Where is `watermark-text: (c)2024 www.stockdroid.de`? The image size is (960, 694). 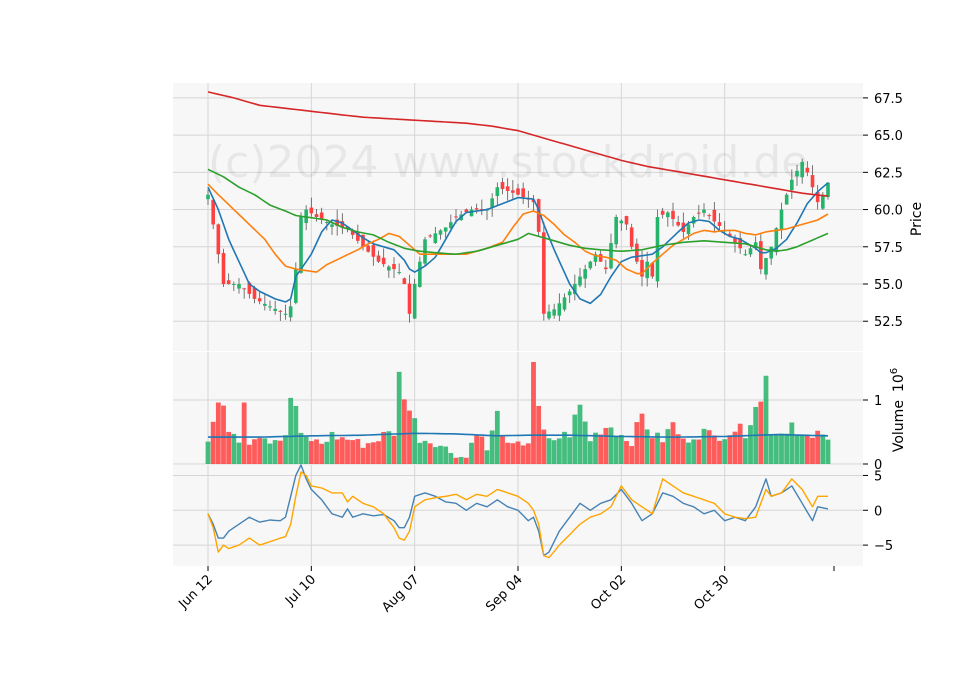 watermark-text: (c)2024 www.stockdroid.de is located at coordinates (508, 162).